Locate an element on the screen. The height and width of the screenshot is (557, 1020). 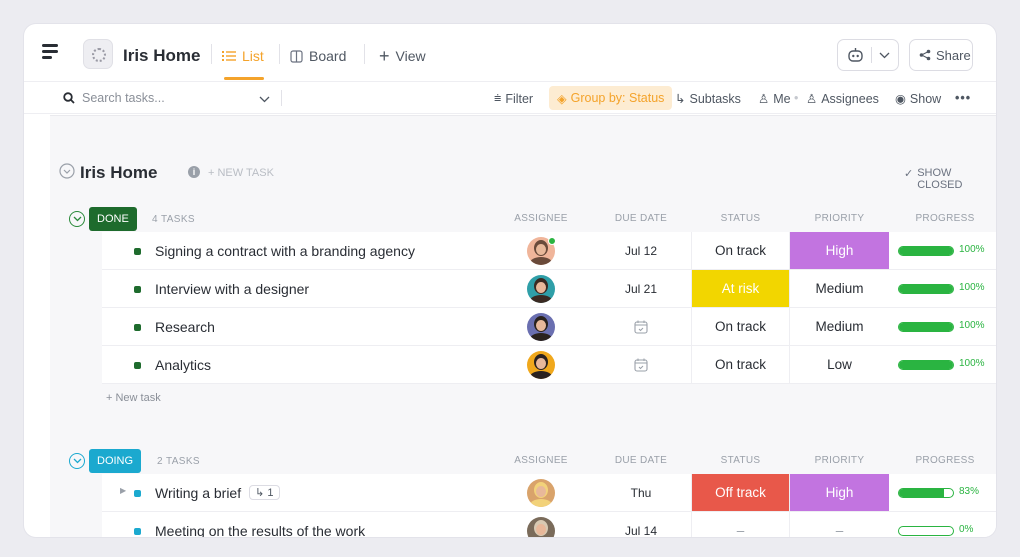
board-icon is located at coordinates (296, 56).